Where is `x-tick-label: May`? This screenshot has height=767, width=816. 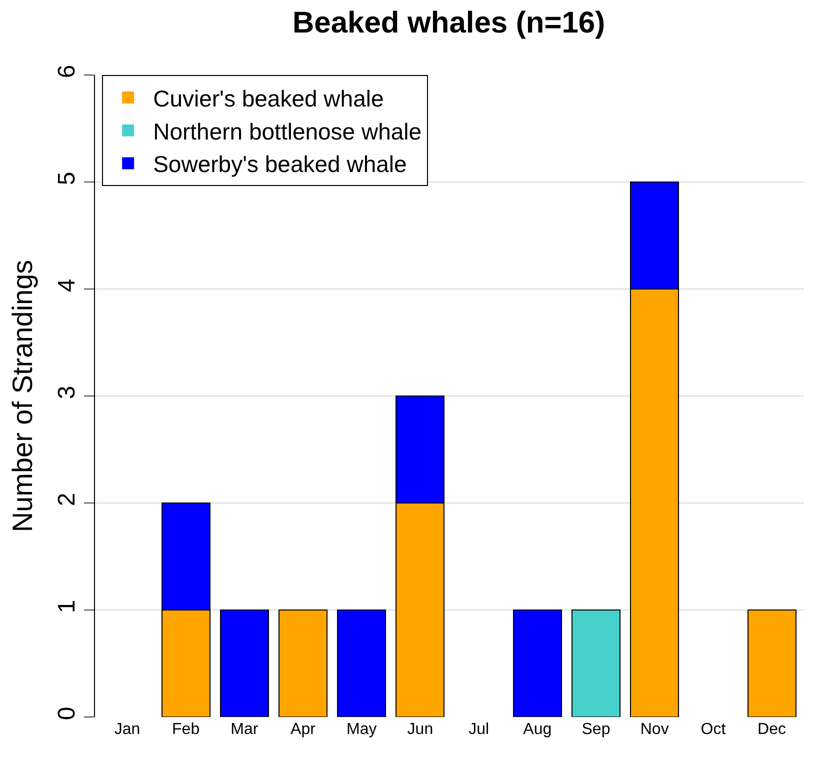 x-tick-label: May is located at coordinates (361, 729).